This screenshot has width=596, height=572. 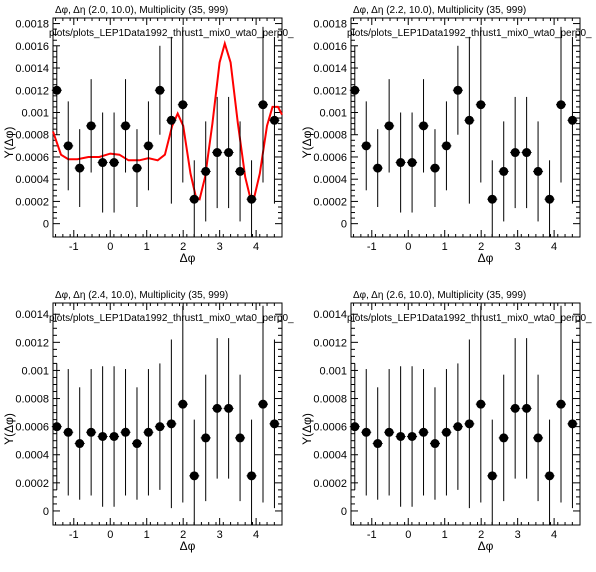 I want to click on y-tick-label: 0.0006, so click(x=32, y=428).